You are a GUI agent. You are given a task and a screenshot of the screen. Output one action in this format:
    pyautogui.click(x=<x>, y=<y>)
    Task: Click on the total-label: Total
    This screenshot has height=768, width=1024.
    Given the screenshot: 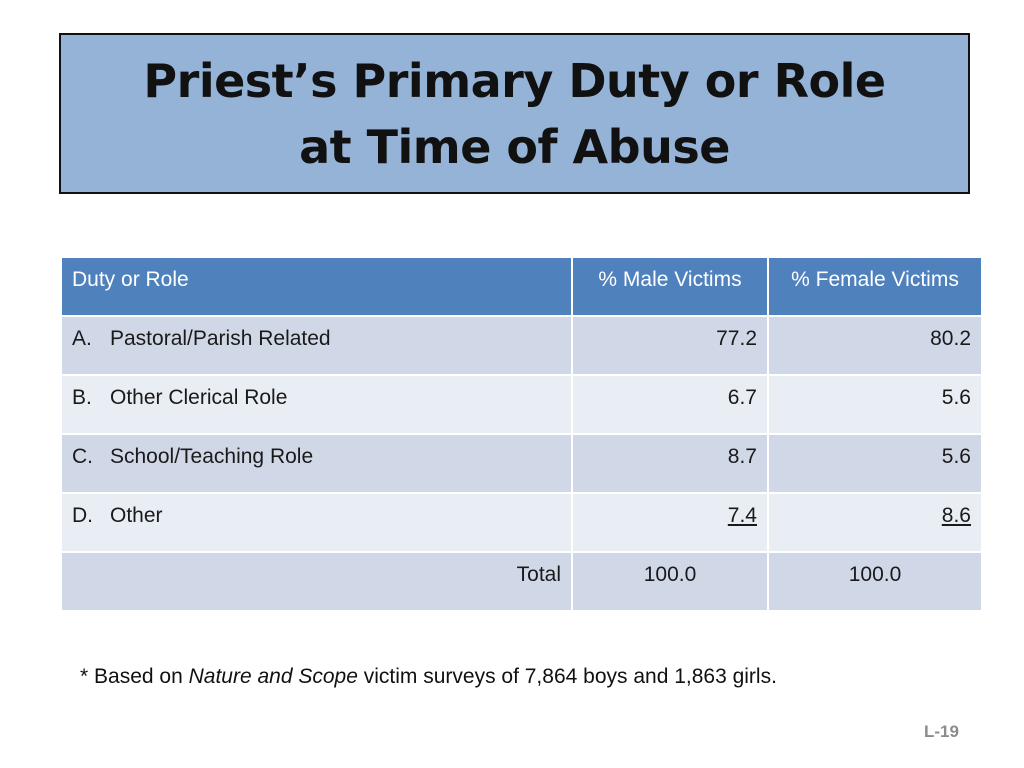 What is the action you would take?
    pyautogui.click(x=316, y=581)
    